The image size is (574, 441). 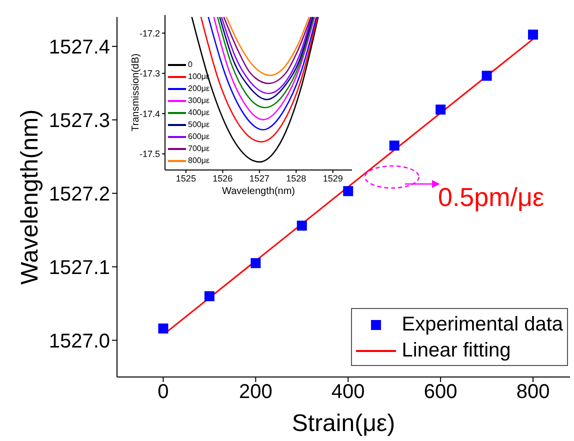 What do you see at coordinates (199, 88) in the screenshot?
I see `legend-label: 200με` at bounding box center [199, 88].